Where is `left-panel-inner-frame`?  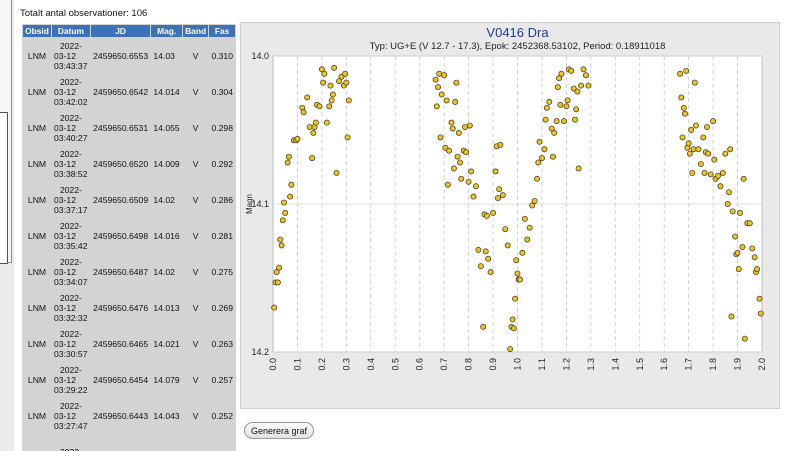 left-panel-inner-frame is located at coordinates (4, 188).